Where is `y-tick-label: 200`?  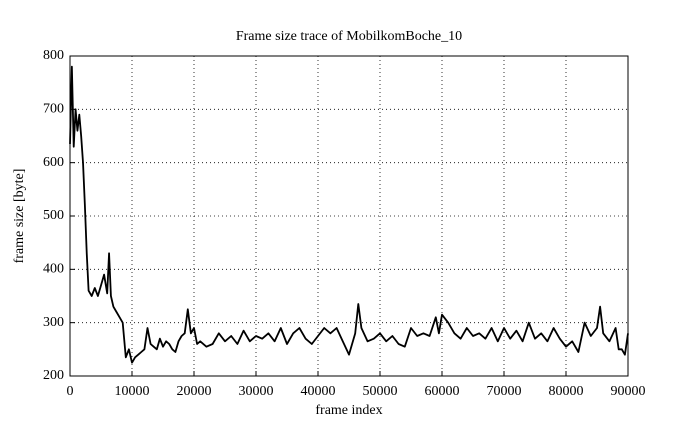 y-tick-label: 200 is located at coordinates (53, 375).